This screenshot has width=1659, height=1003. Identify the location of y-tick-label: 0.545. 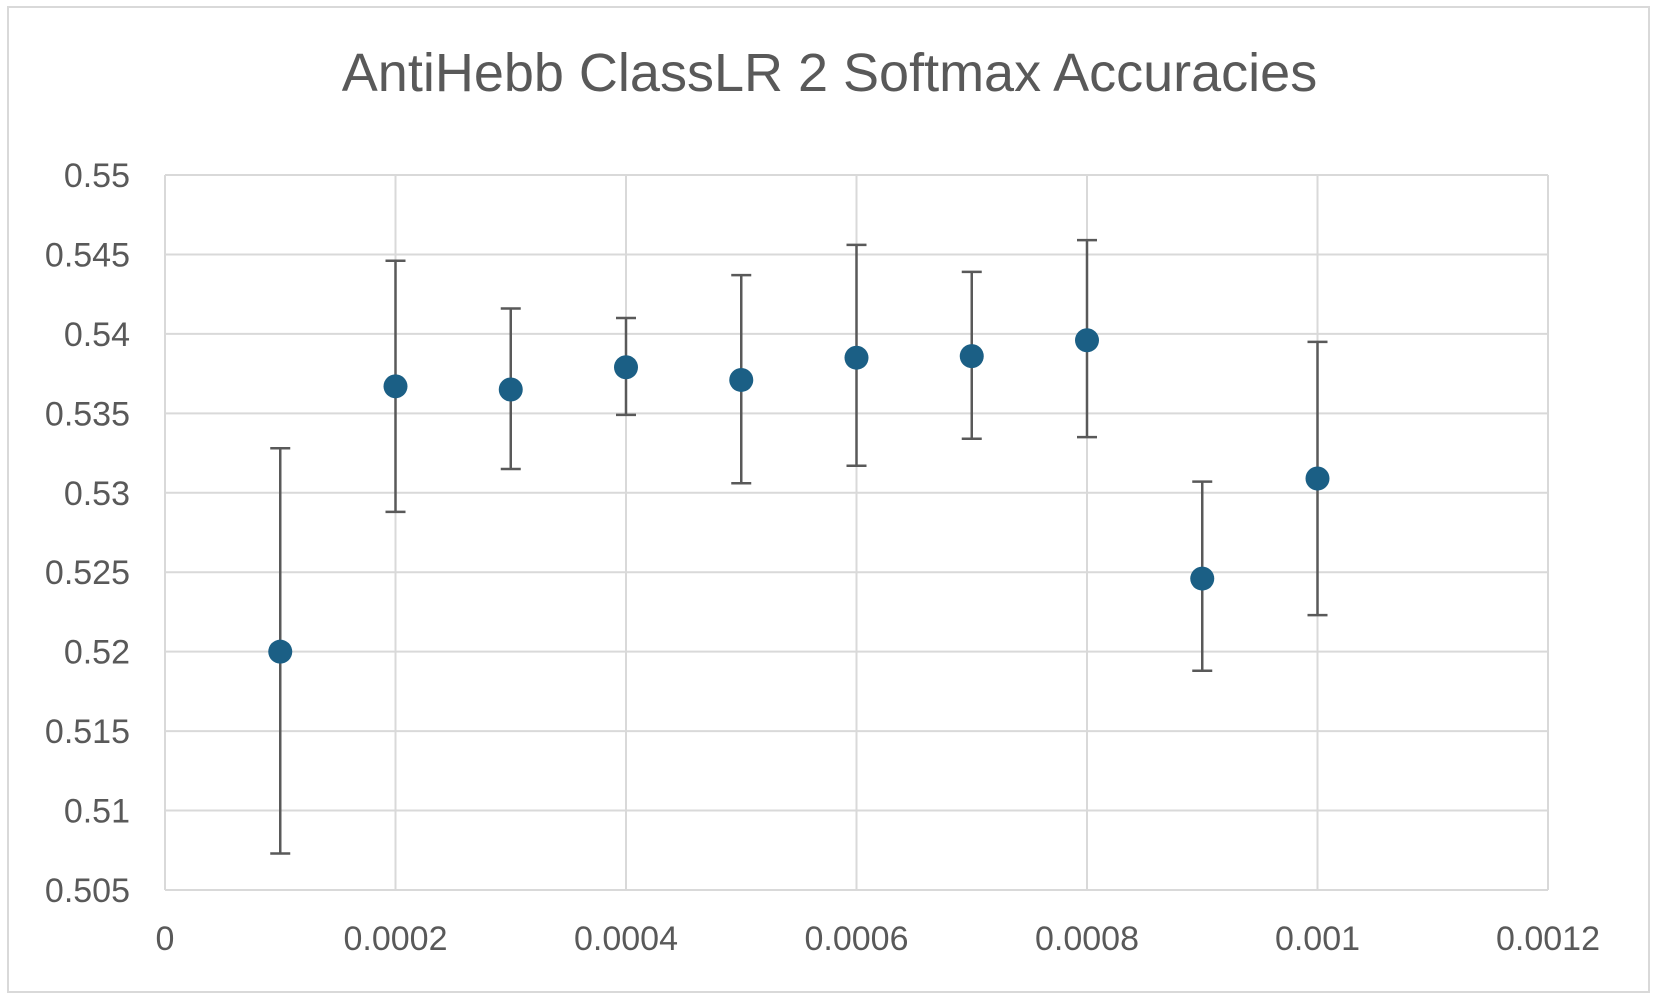
(87, 255).